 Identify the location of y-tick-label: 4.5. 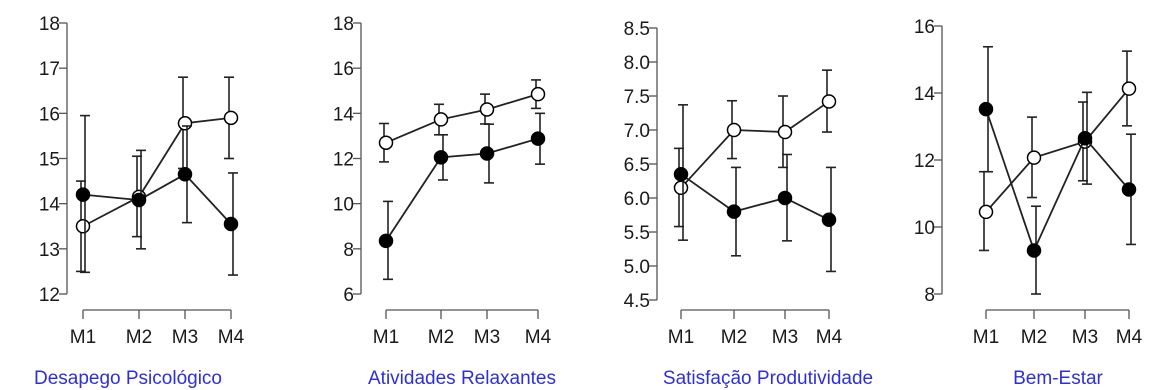
(637, 301).